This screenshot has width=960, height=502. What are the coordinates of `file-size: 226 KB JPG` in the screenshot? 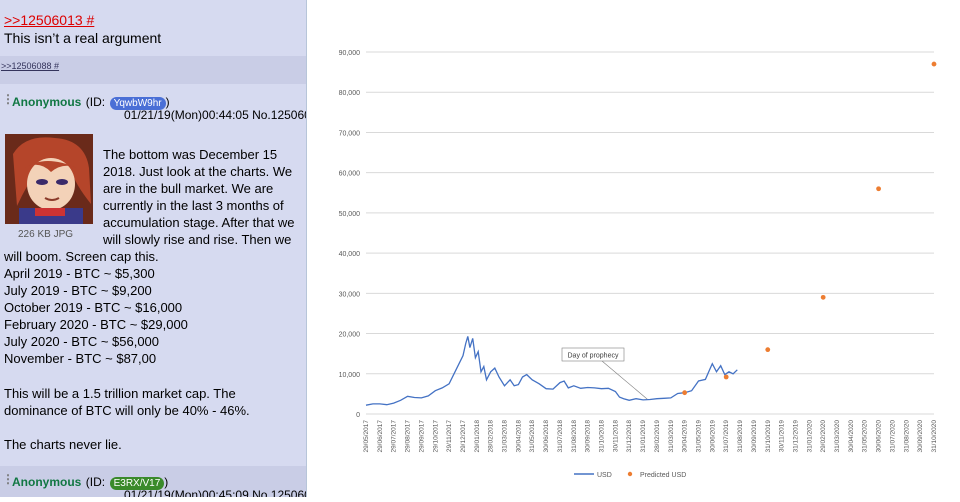 It's located at (46, 234).